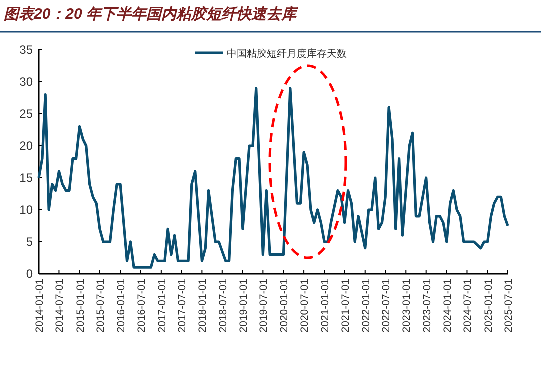 This screenshot has width=541, height=383. Describe the element at coordinates (488, 305) in the screenshot. I see `x-tick-label: 2025-01-01` at that location.